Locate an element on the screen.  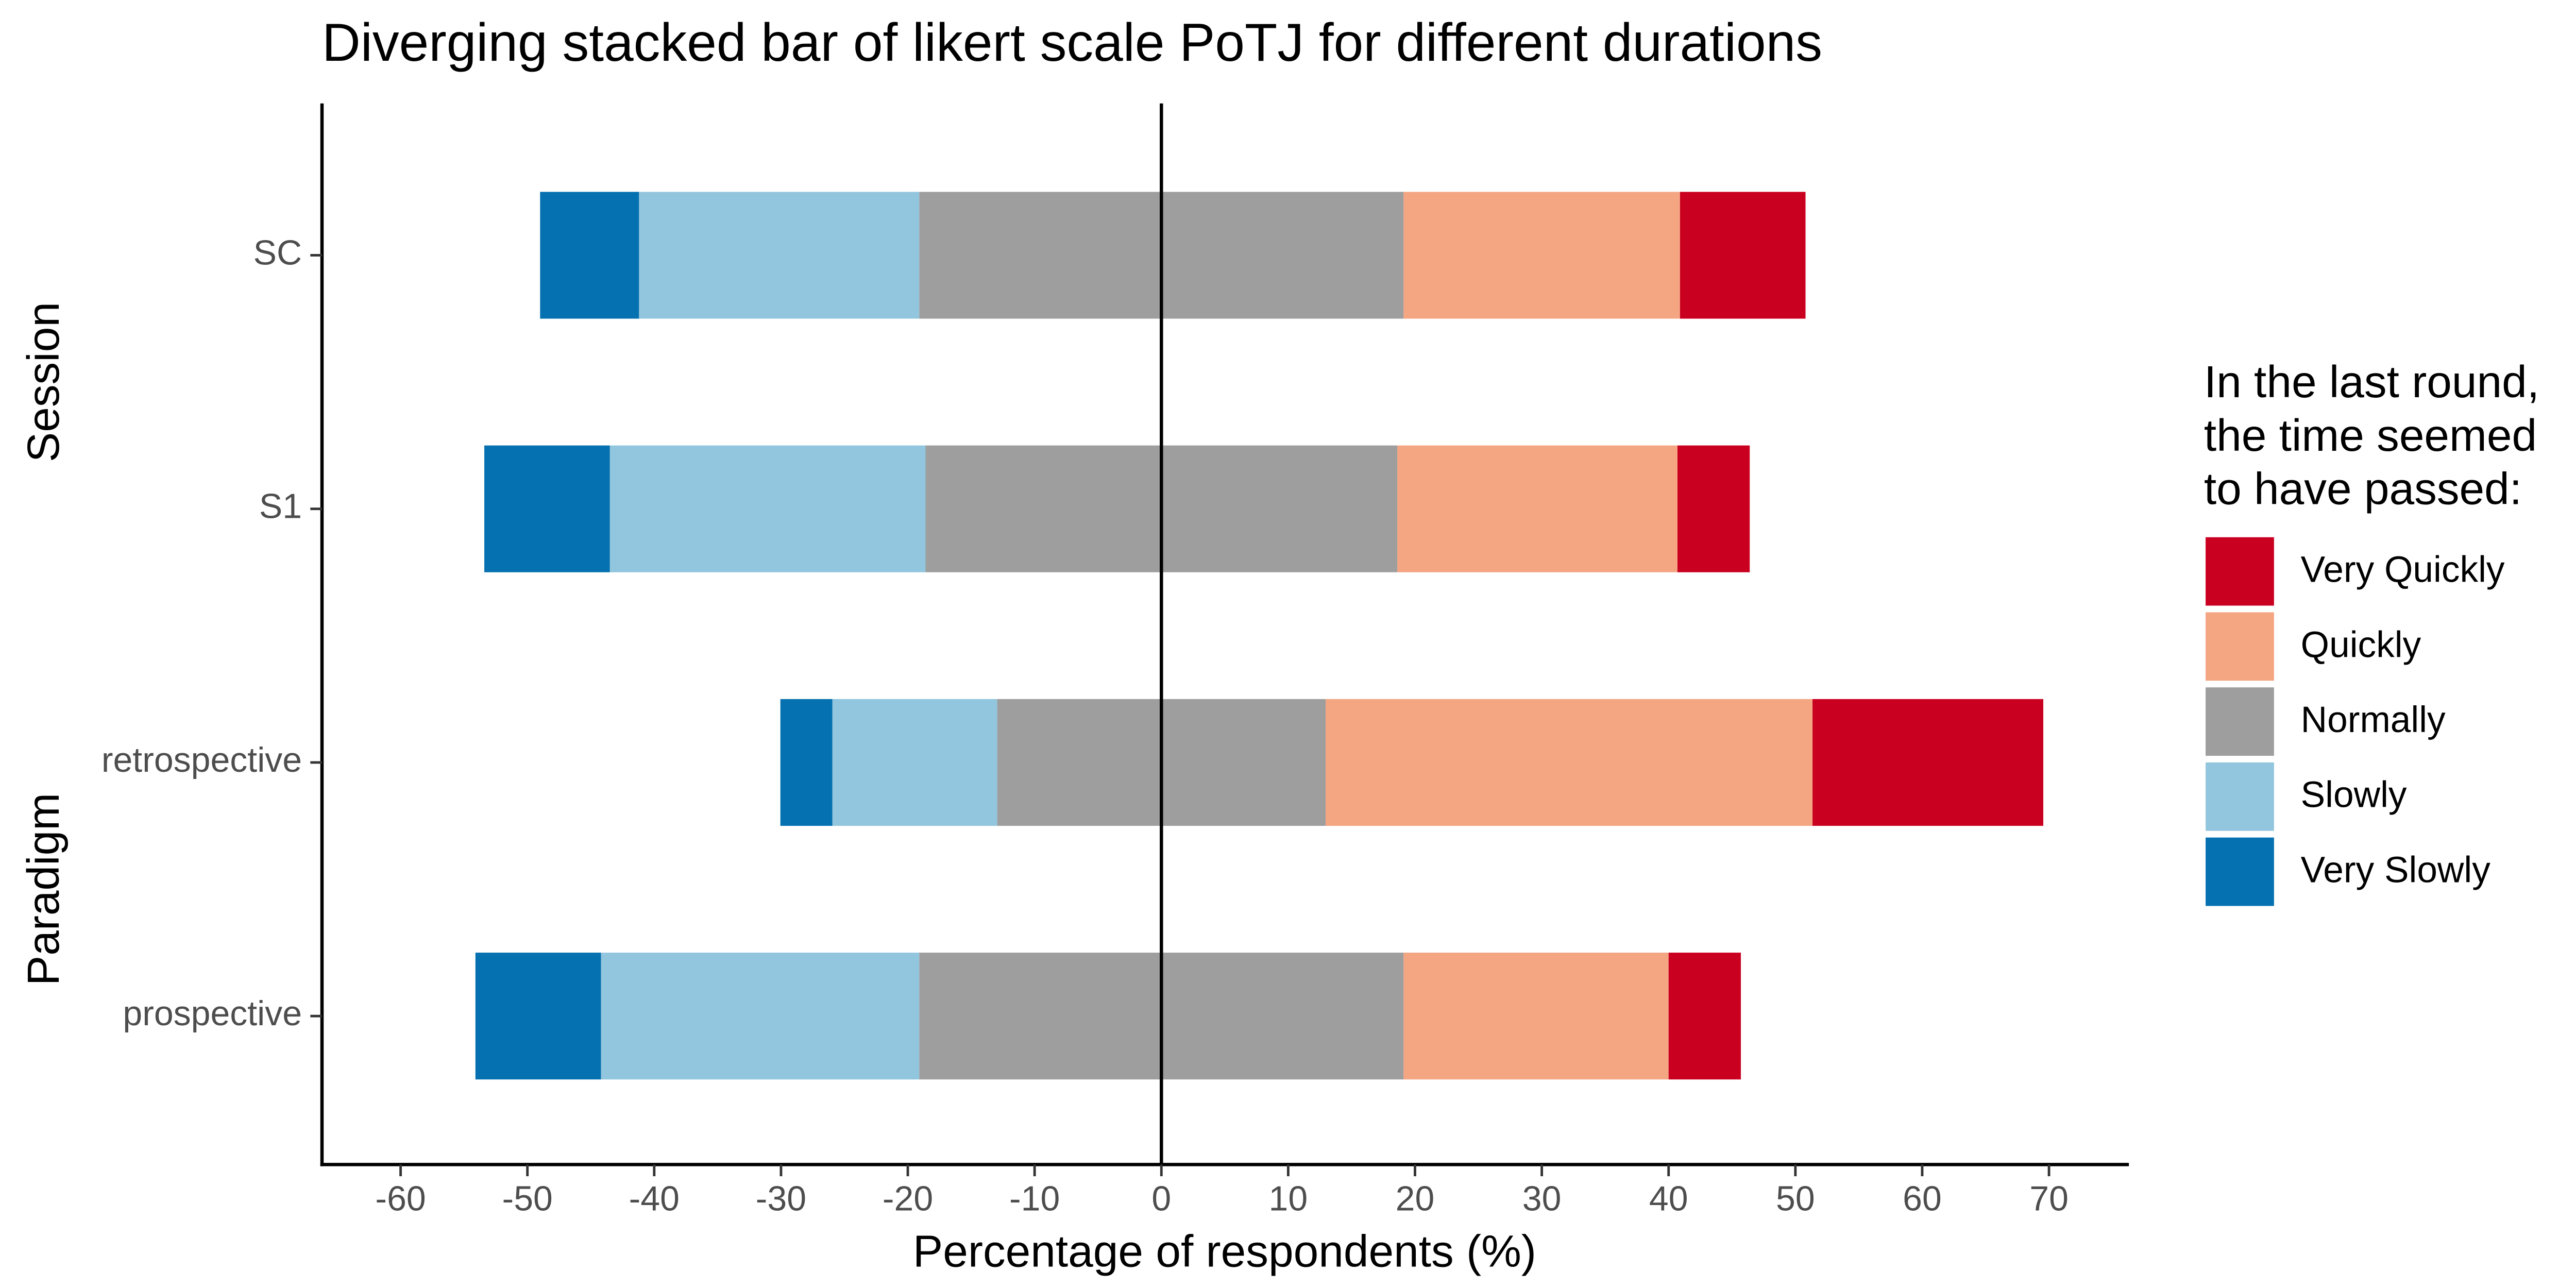
group-label: Session is located at coordinates (43, 382).